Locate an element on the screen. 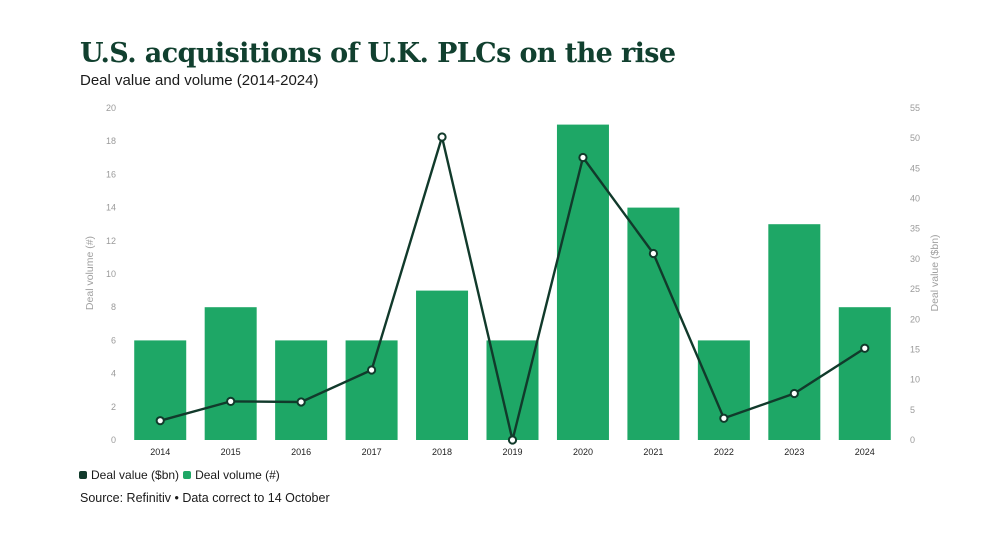  left-tick-label: 0 is located at coordinates (113, 440).